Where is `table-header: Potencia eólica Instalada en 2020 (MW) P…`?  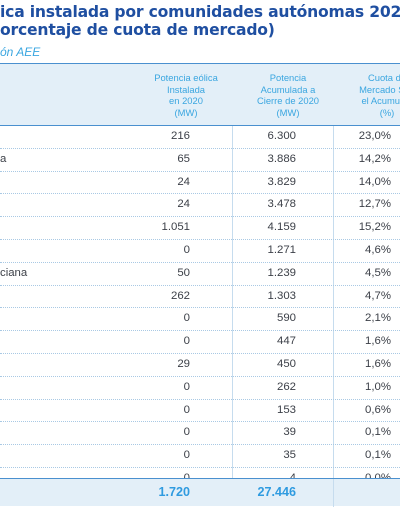
table-header: Potencia eólica Instalada en 2020 (MW) P… is located at coordinates (200, 94).